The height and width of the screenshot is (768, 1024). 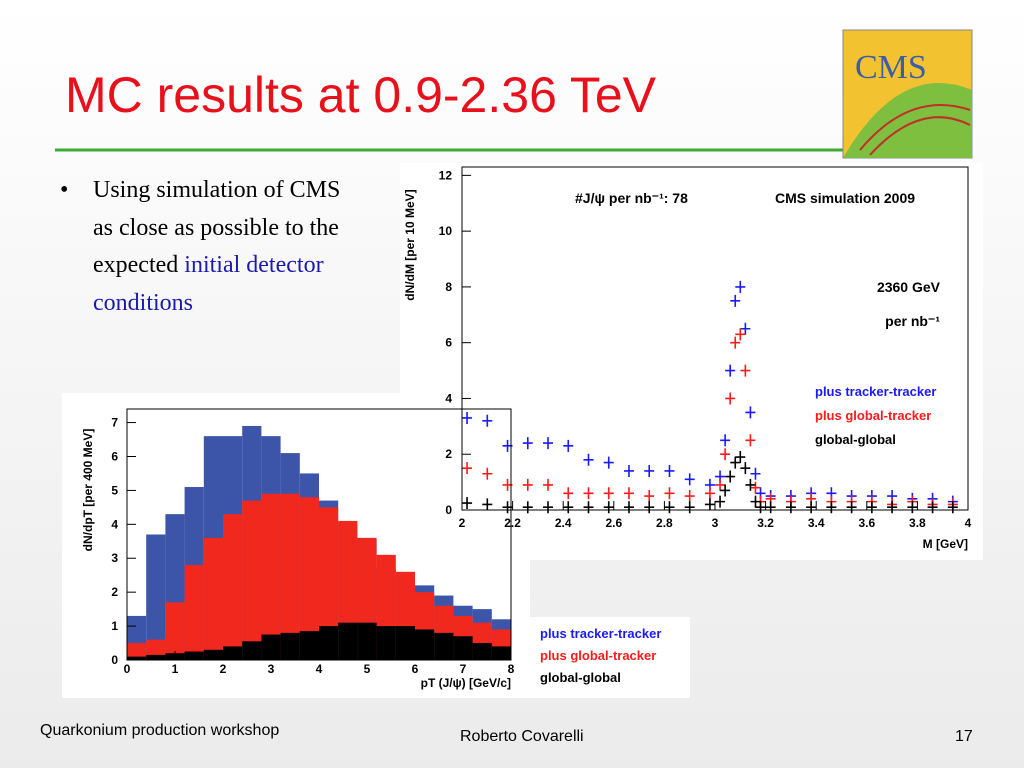 What do you see at coordinates (446, 231) in the screenshot?
I see `y-tick-label: 10` at bounding box center [446, 231].